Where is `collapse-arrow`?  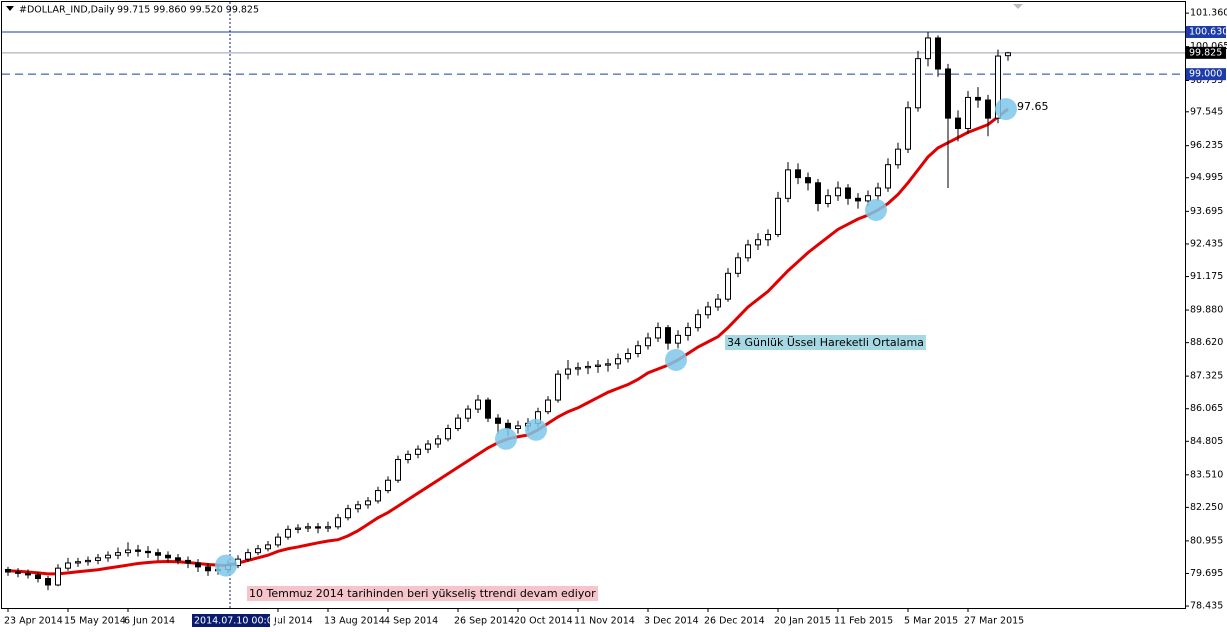
collapse-arrow is located at coordinates (10, 8).